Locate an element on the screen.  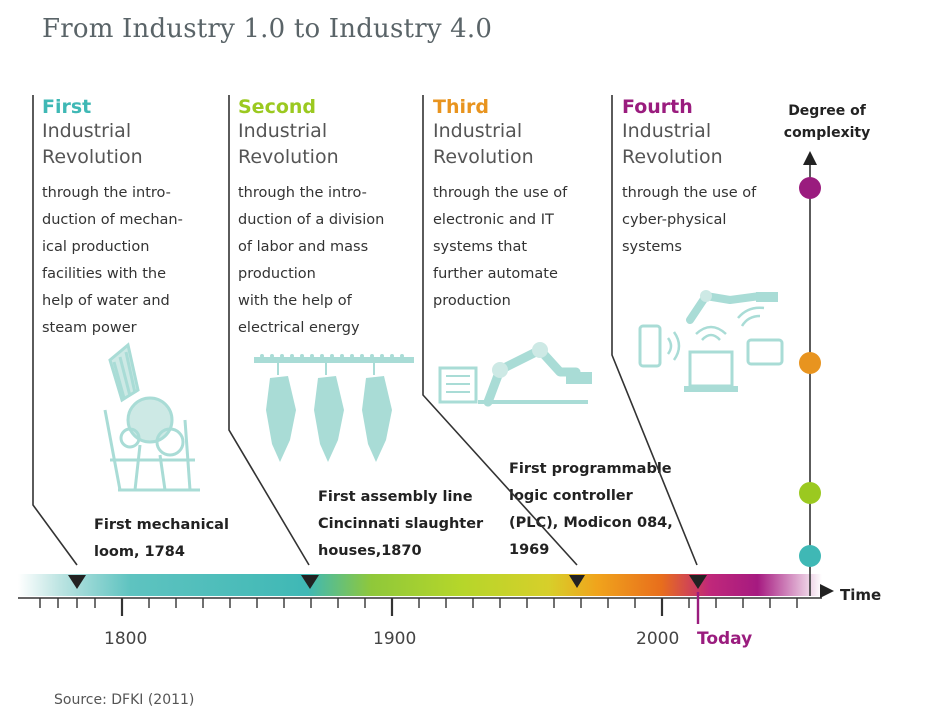
tick-label-2000: 2000 is located at coordinates (657, 639).